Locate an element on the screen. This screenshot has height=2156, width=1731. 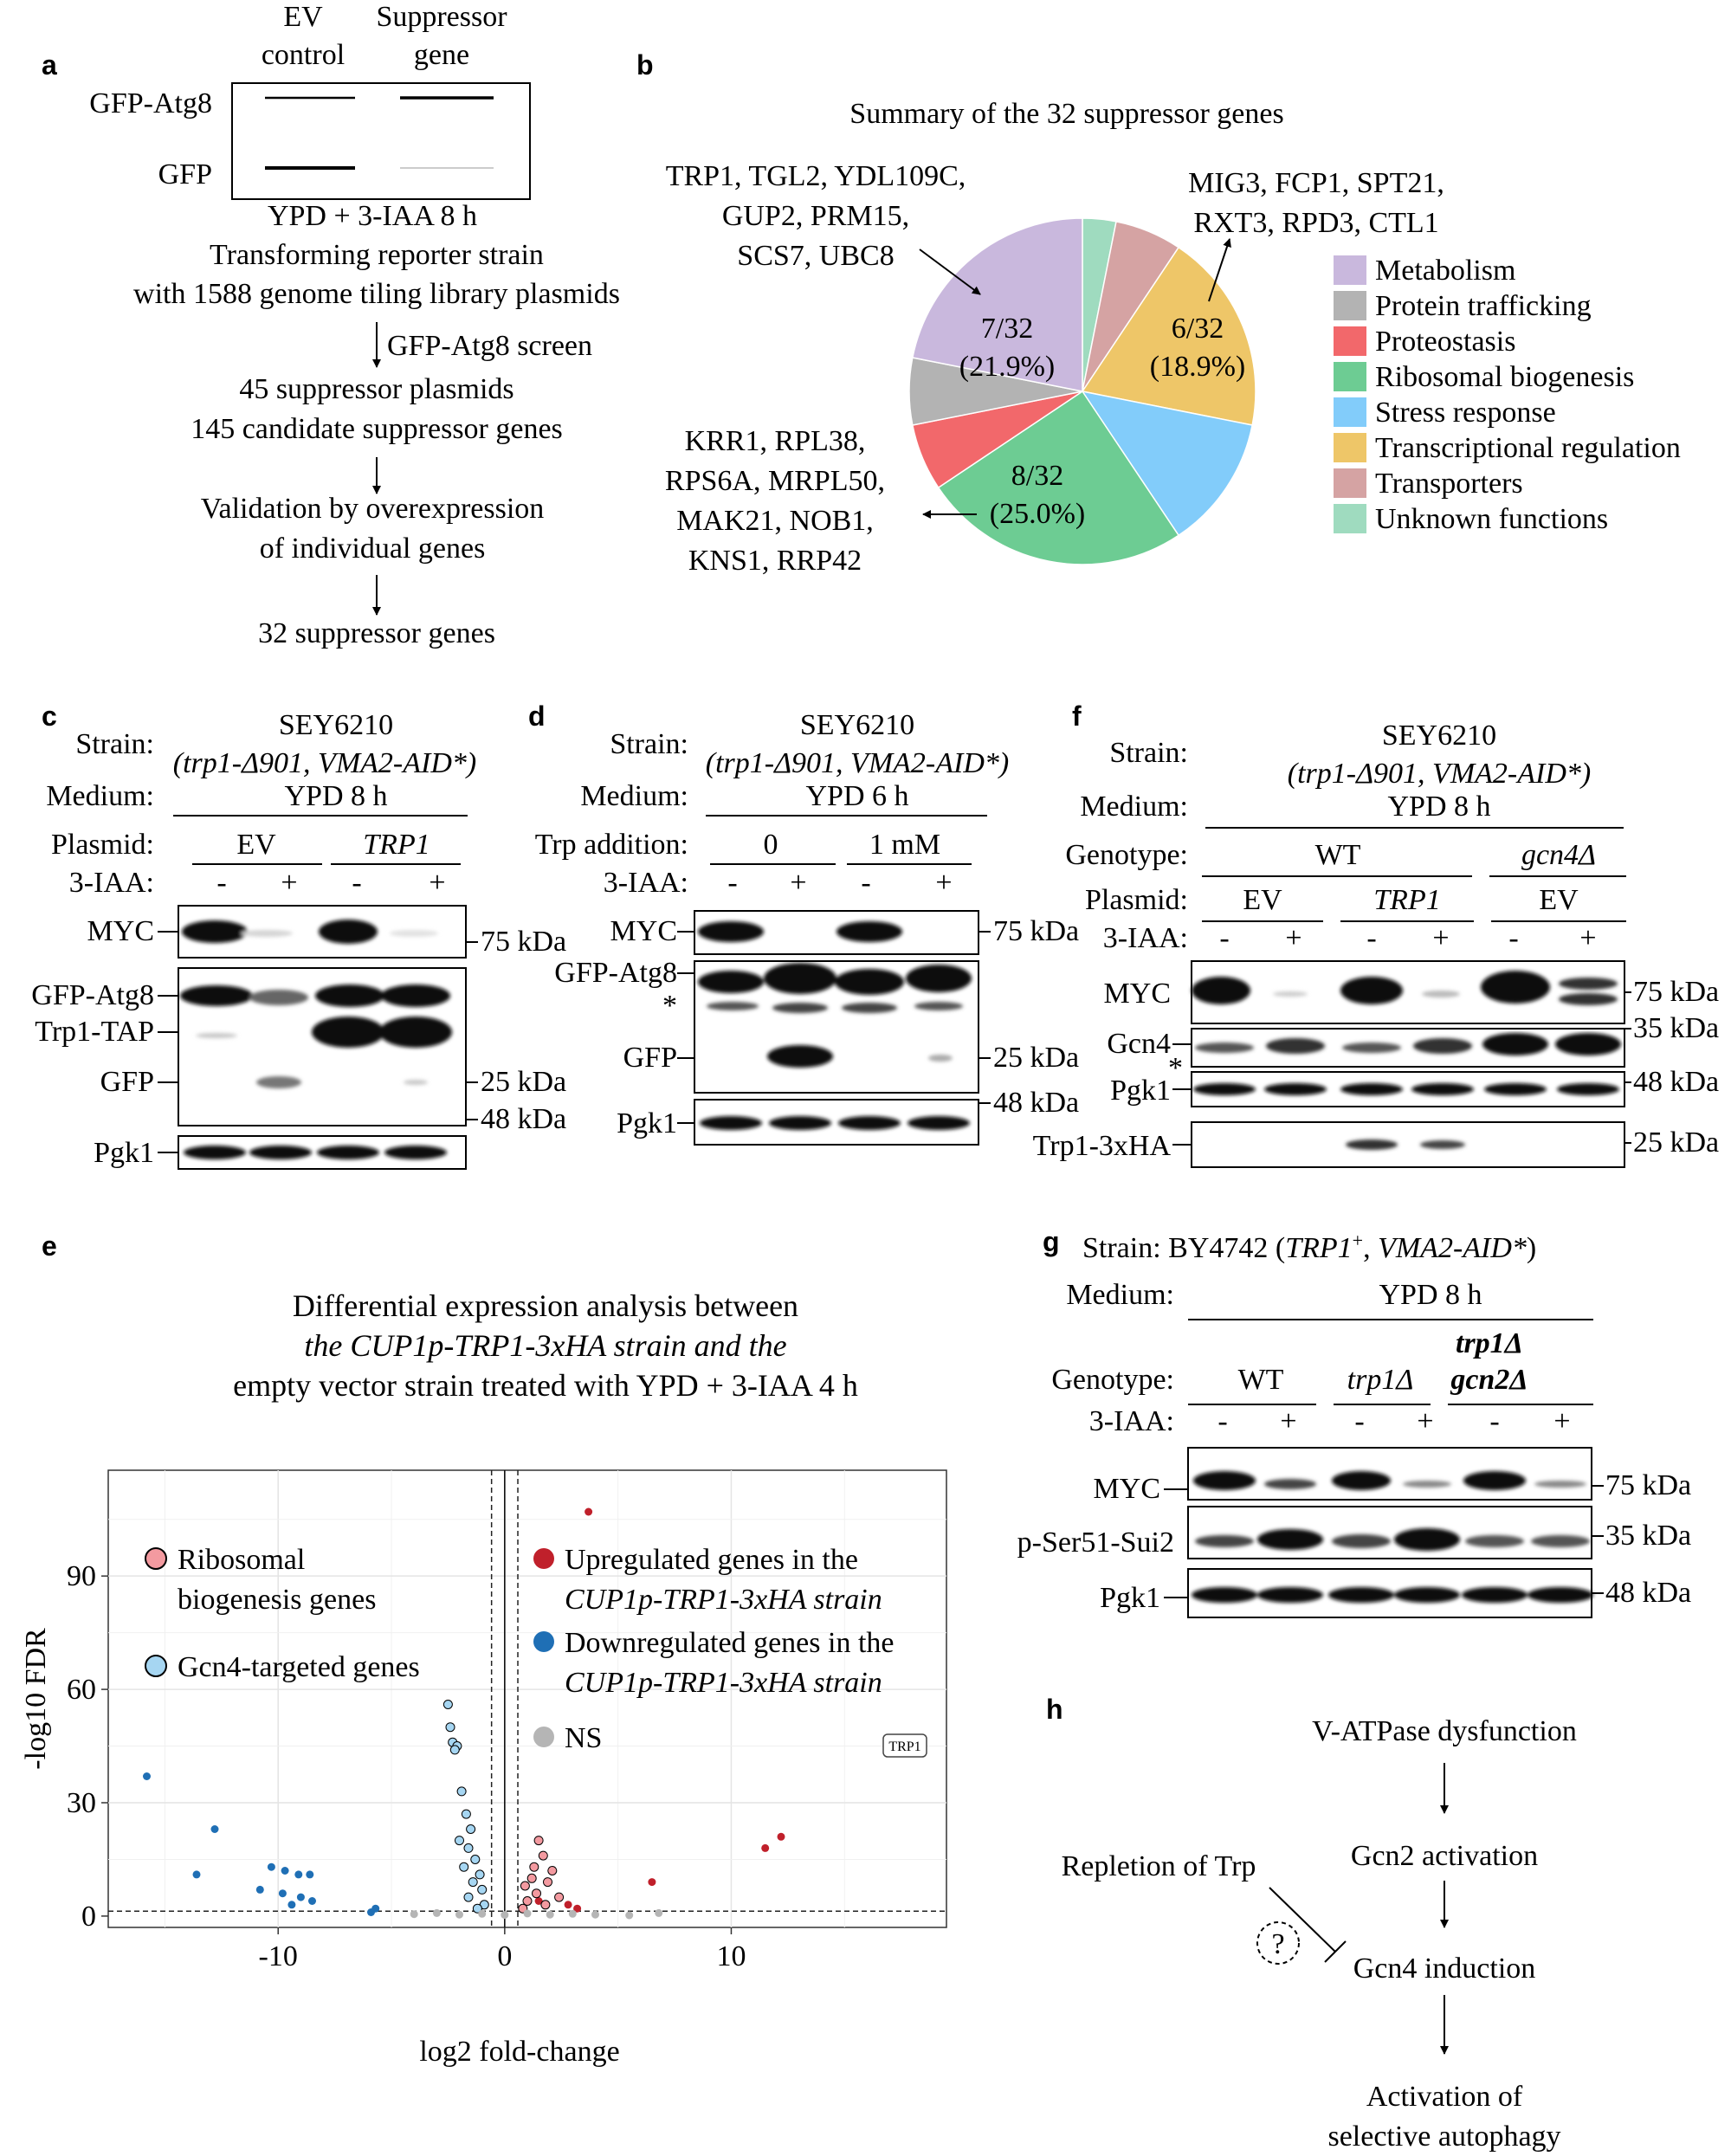
g-medium-value: YPD 8 h is located at coordinates (1431, 1295).